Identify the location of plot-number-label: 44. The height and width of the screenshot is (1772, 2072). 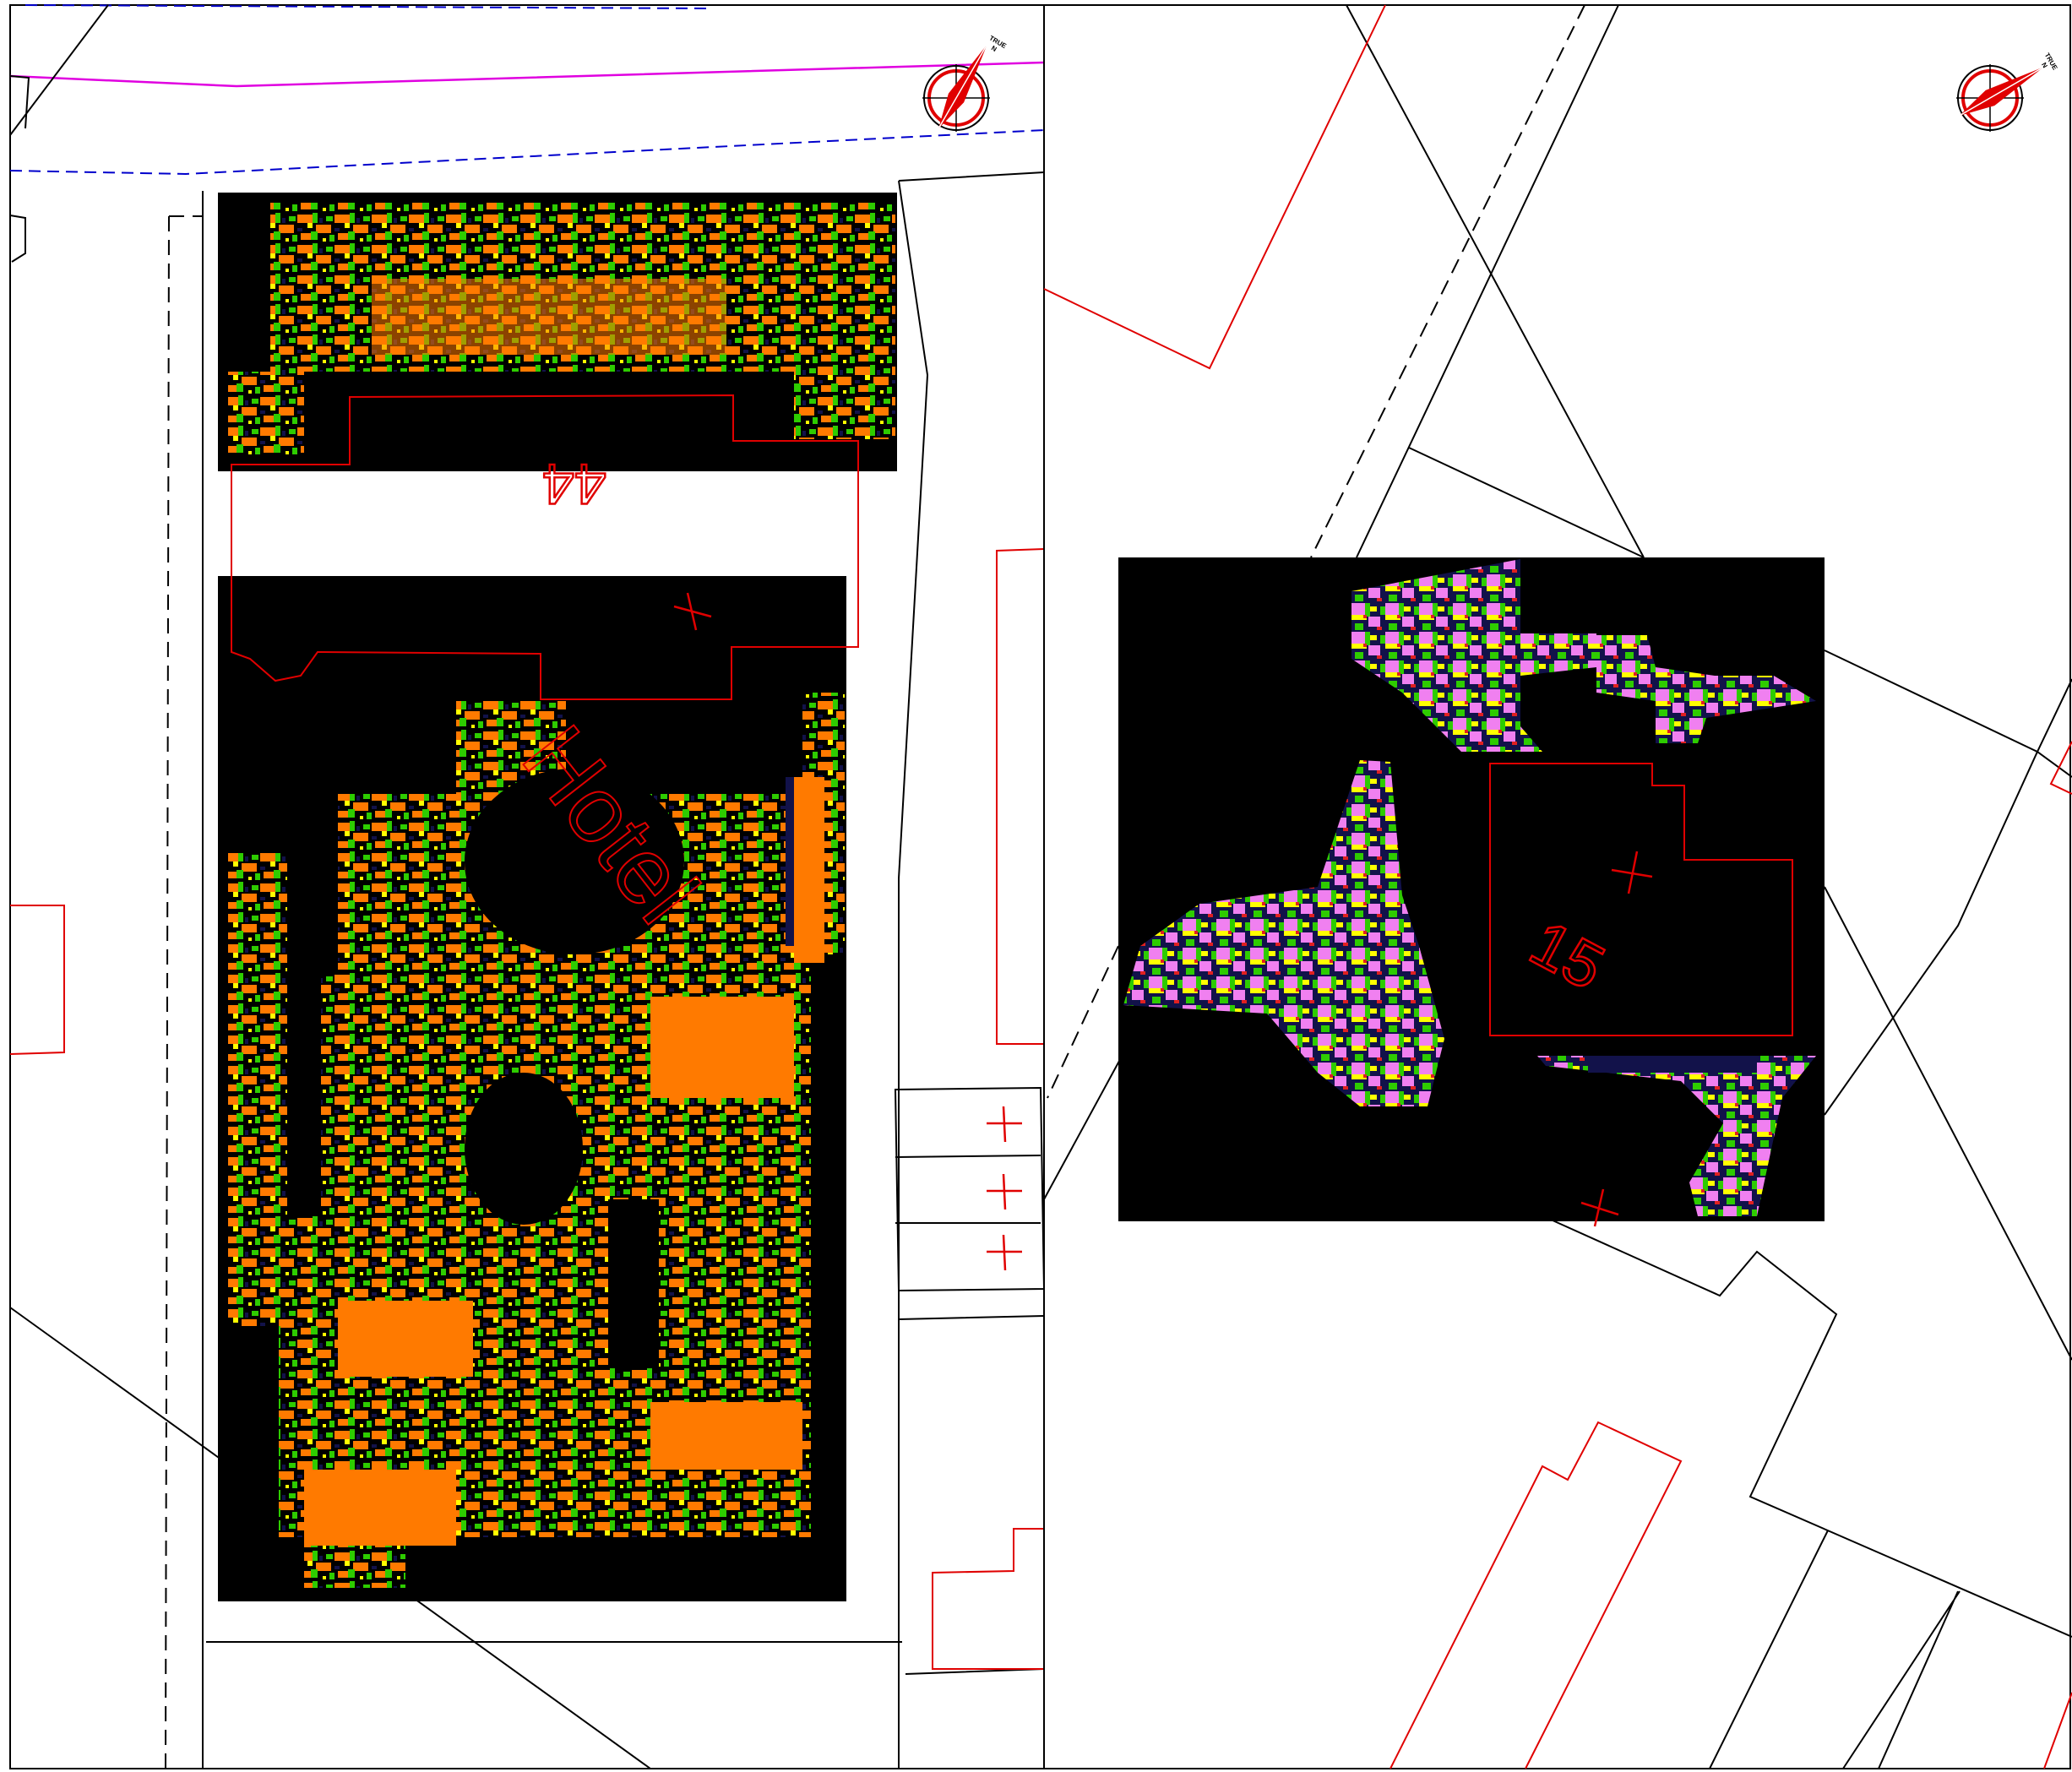
(574, 484).